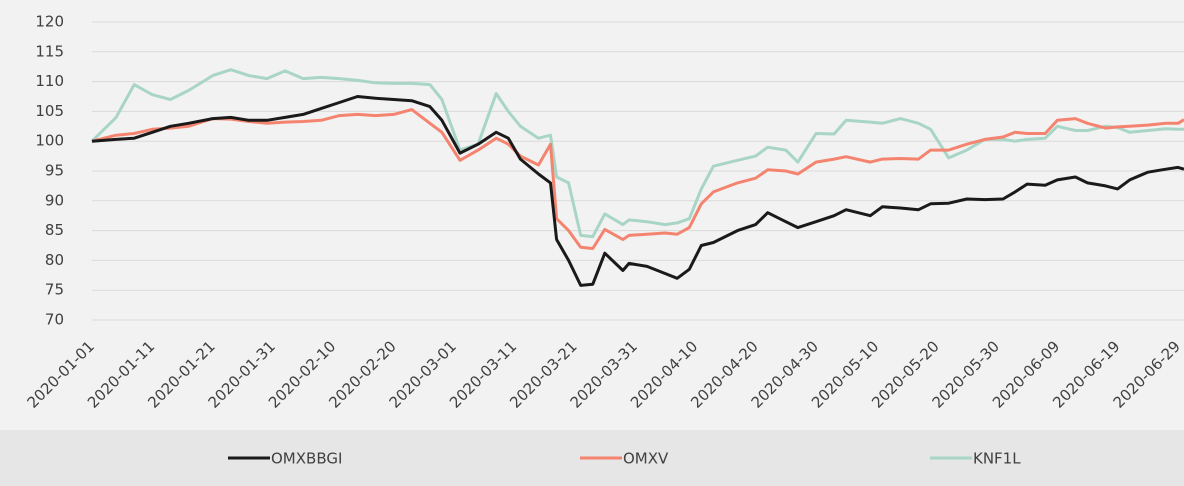  What do you see at coordinates (54, 200) in the screenshot?
I see `y-tick-label: 90` at bounding box center [54, 200].